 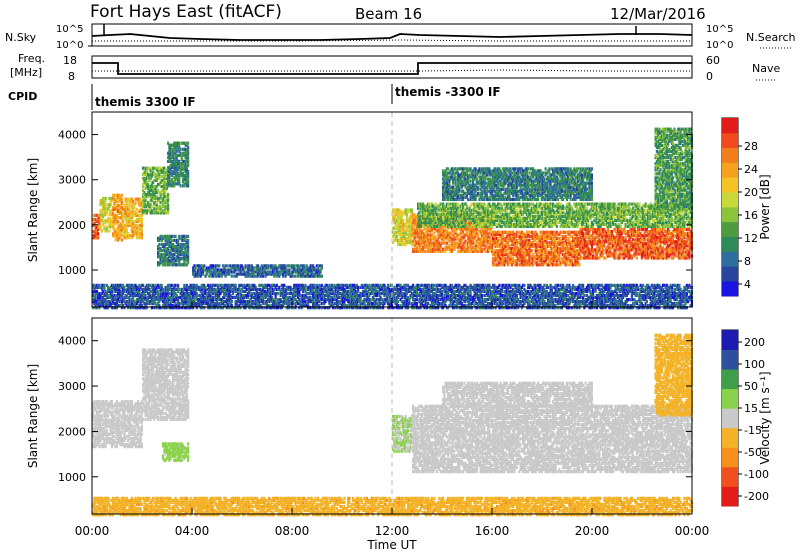 What do you see at coordinates (756, 496) in the screenshot?
I see `velocity-cbar-tick-label-7: -200` at bounding box center [756, 496].